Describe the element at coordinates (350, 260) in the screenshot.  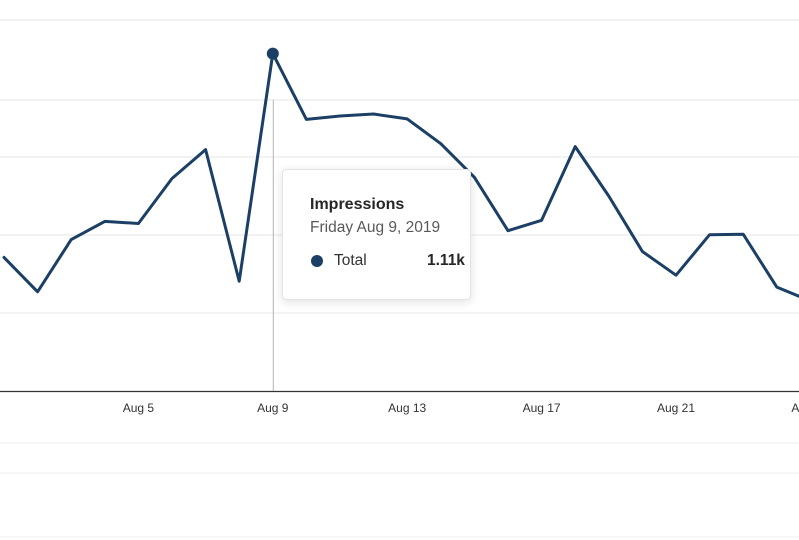
I see `tooltip-series-name: Total` at that location.